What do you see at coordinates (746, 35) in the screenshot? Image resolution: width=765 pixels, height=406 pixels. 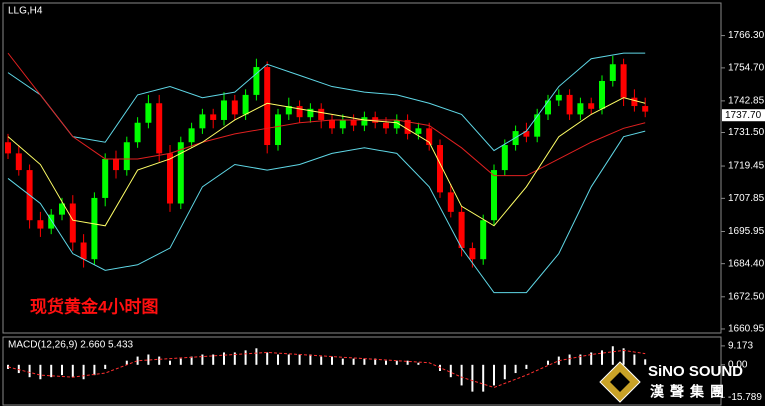 I see `y-tick-label: 1766.30` at bounding box center [746, 35].